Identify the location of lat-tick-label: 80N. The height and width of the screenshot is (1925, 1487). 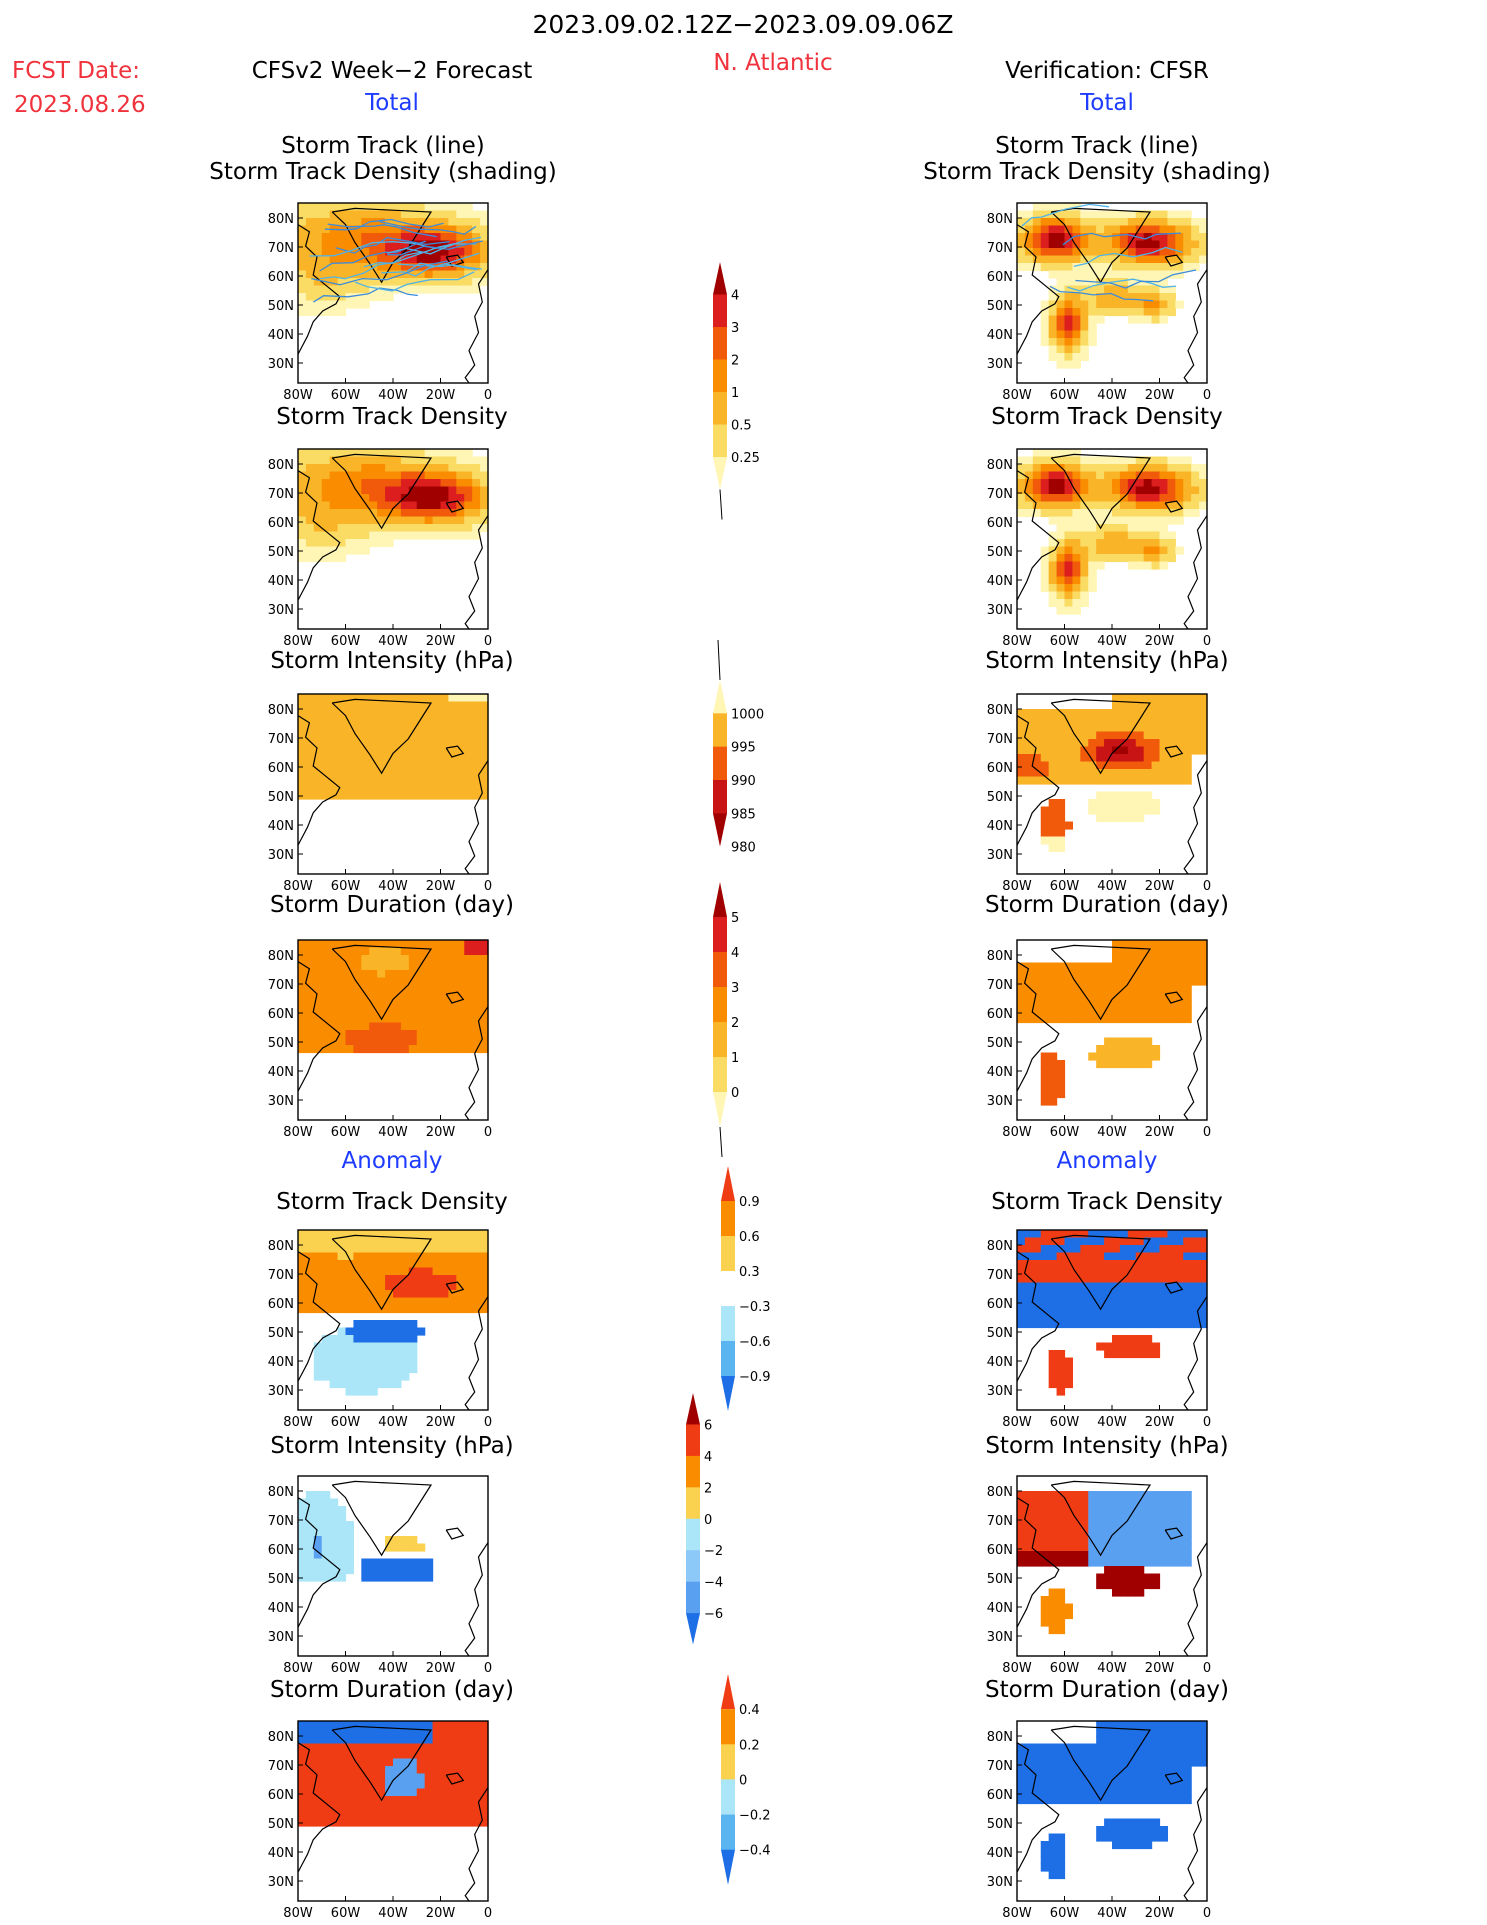
(281, 1737).